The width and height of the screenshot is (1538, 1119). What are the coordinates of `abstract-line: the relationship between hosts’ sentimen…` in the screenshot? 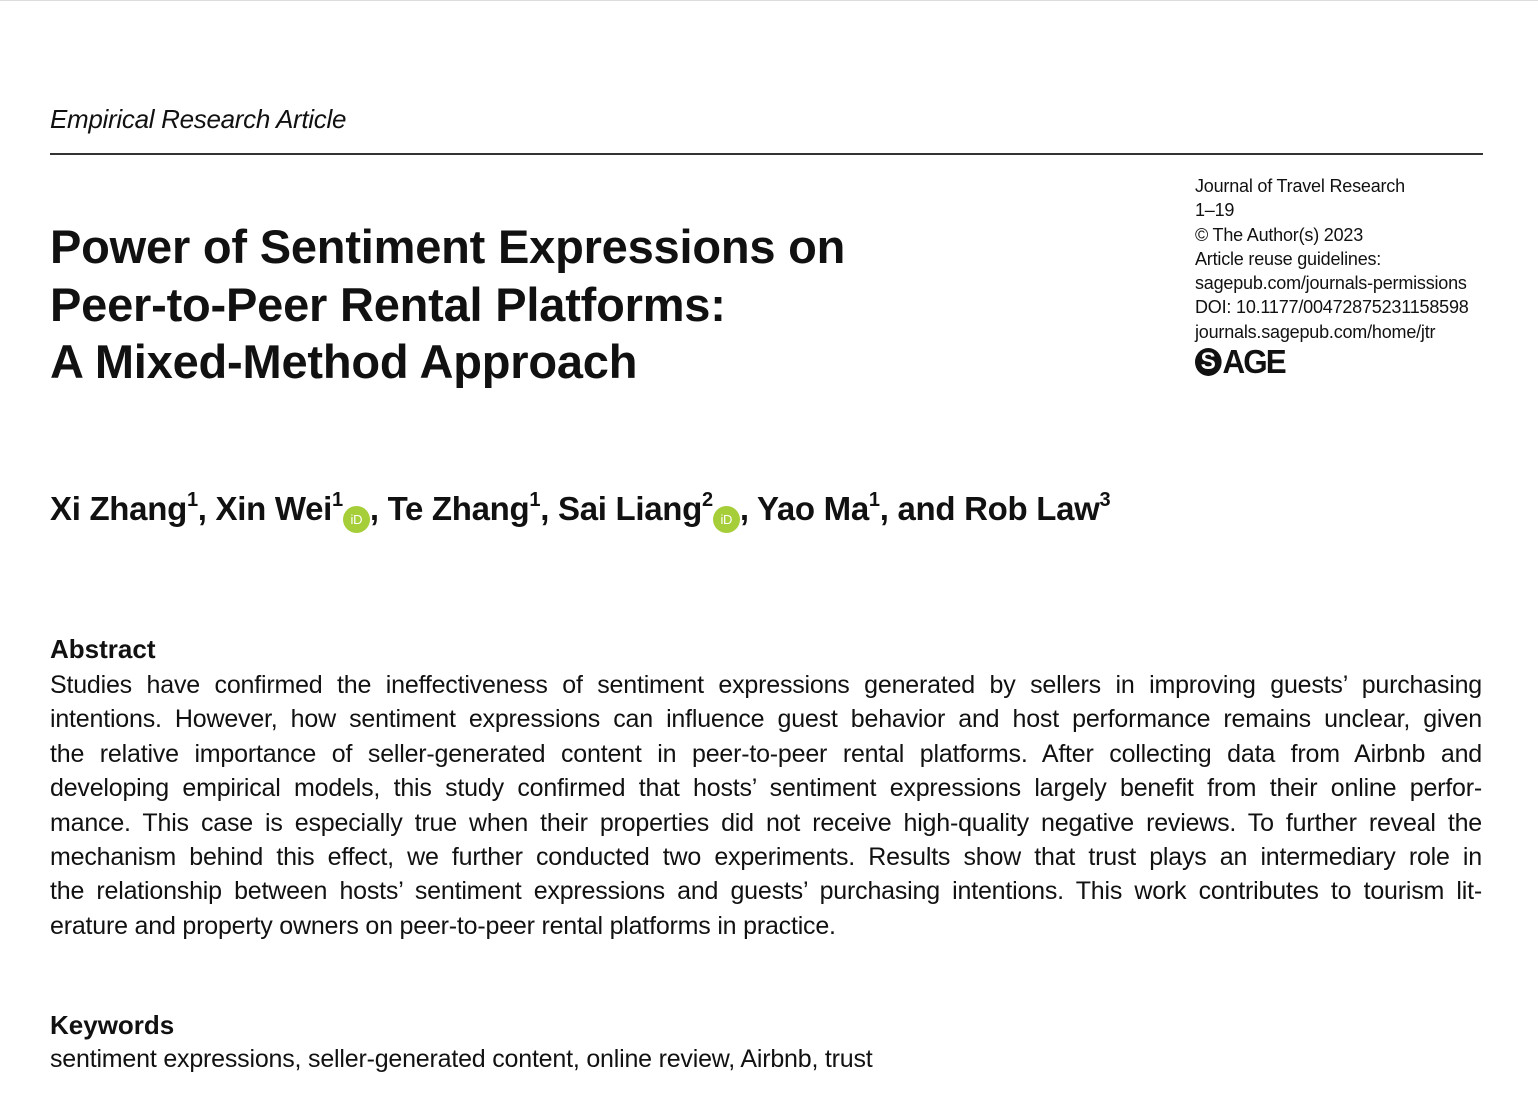 It's located at (766, 891).